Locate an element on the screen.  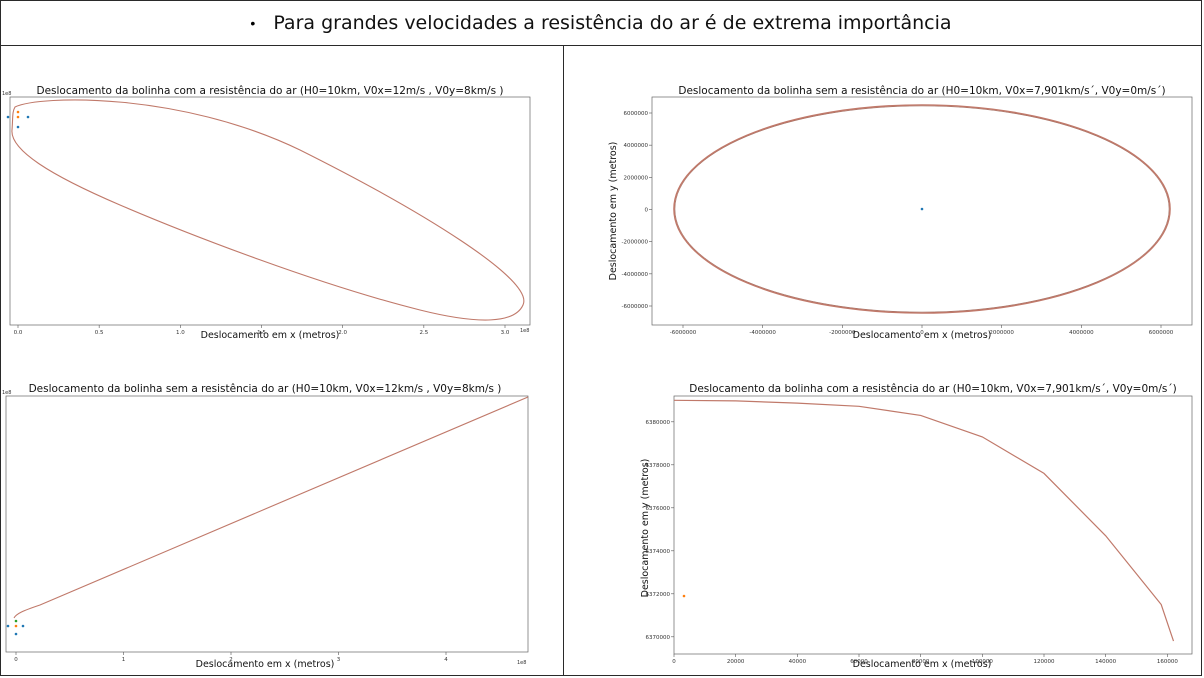
chart-2-xtick-label: 2000000 is located at coordinates (1001, 333).